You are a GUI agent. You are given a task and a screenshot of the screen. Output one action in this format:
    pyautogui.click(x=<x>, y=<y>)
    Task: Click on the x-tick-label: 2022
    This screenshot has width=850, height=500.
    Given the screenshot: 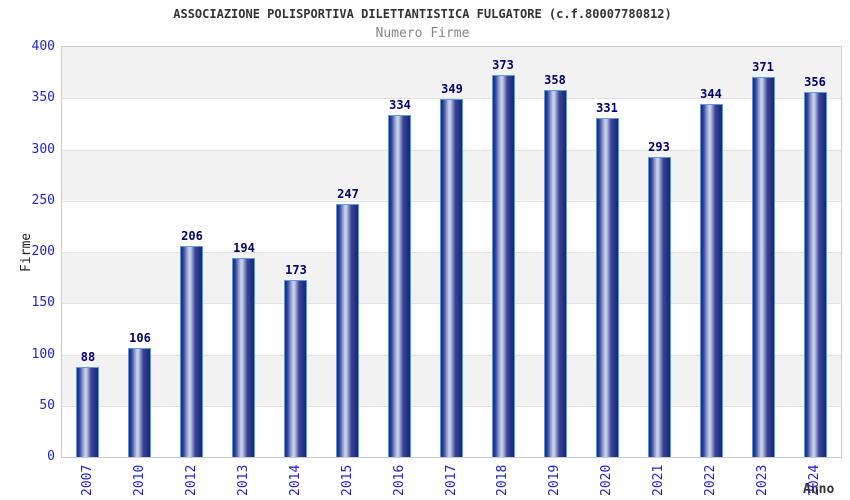 What is the action you would take?
    pyautogui.click(x=710, y=480)
    